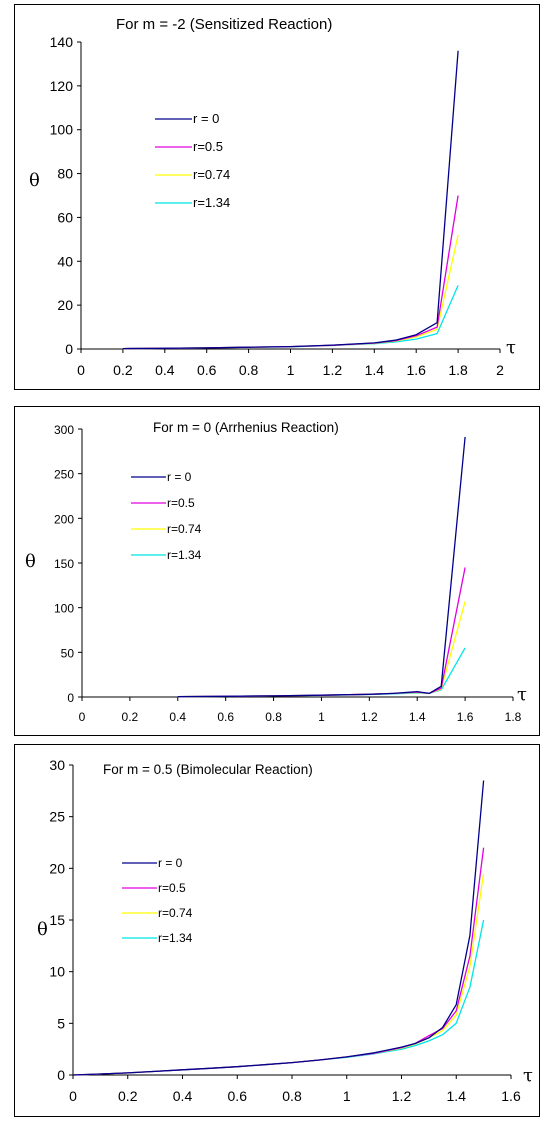  What do you see at coordinates (224, 24) in the screenshot?
I see `chart-title: For m = -2 (Sensitized Reaction)` at bounding box center [224, 24].